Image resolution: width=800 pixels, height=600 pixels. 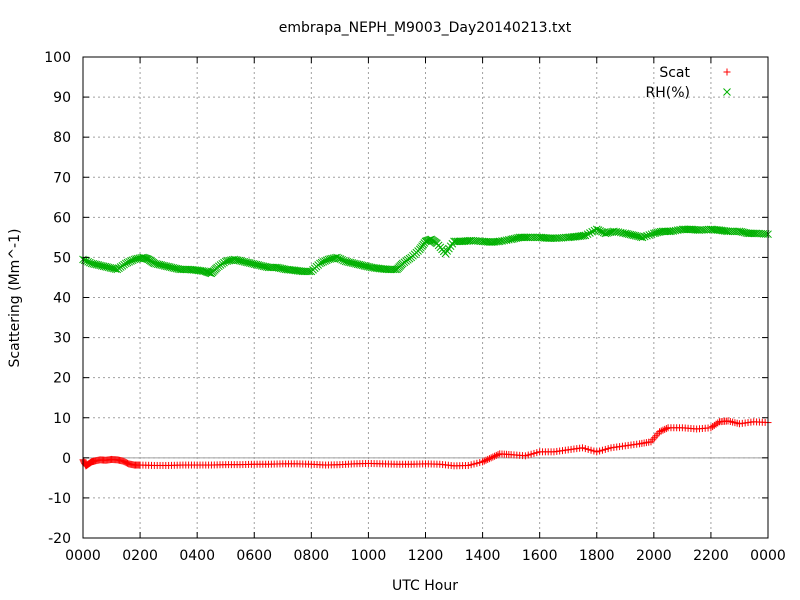 I want to click on y-axis-tick-labels: -20 -10 0 10 20 30 40 50 60 70 80 90 100, so click(x=57, y=298).